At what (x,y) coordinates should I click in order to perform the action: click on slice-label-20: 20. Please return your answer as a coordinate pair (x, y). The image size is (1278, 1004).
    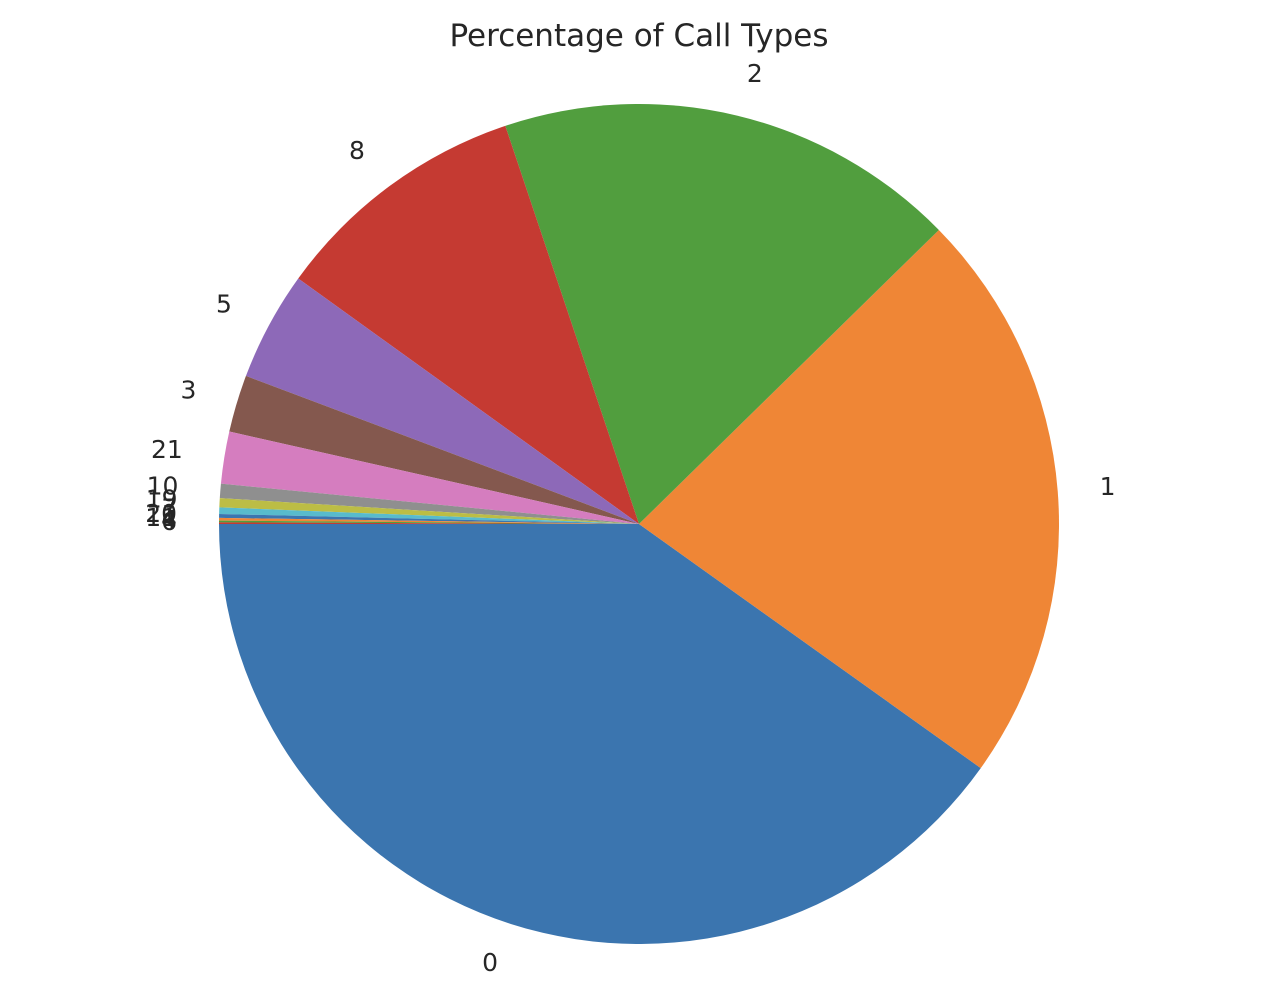
    Looking at the image, I should click on (161, 513).